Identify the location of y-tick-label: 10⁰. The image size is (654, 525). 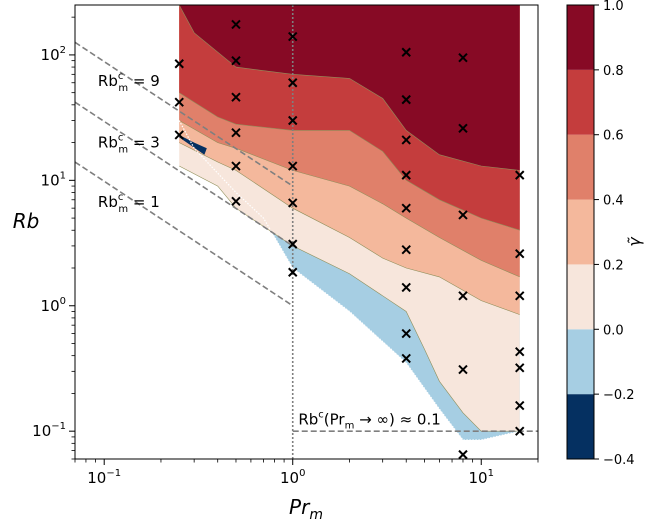
(53, 305).